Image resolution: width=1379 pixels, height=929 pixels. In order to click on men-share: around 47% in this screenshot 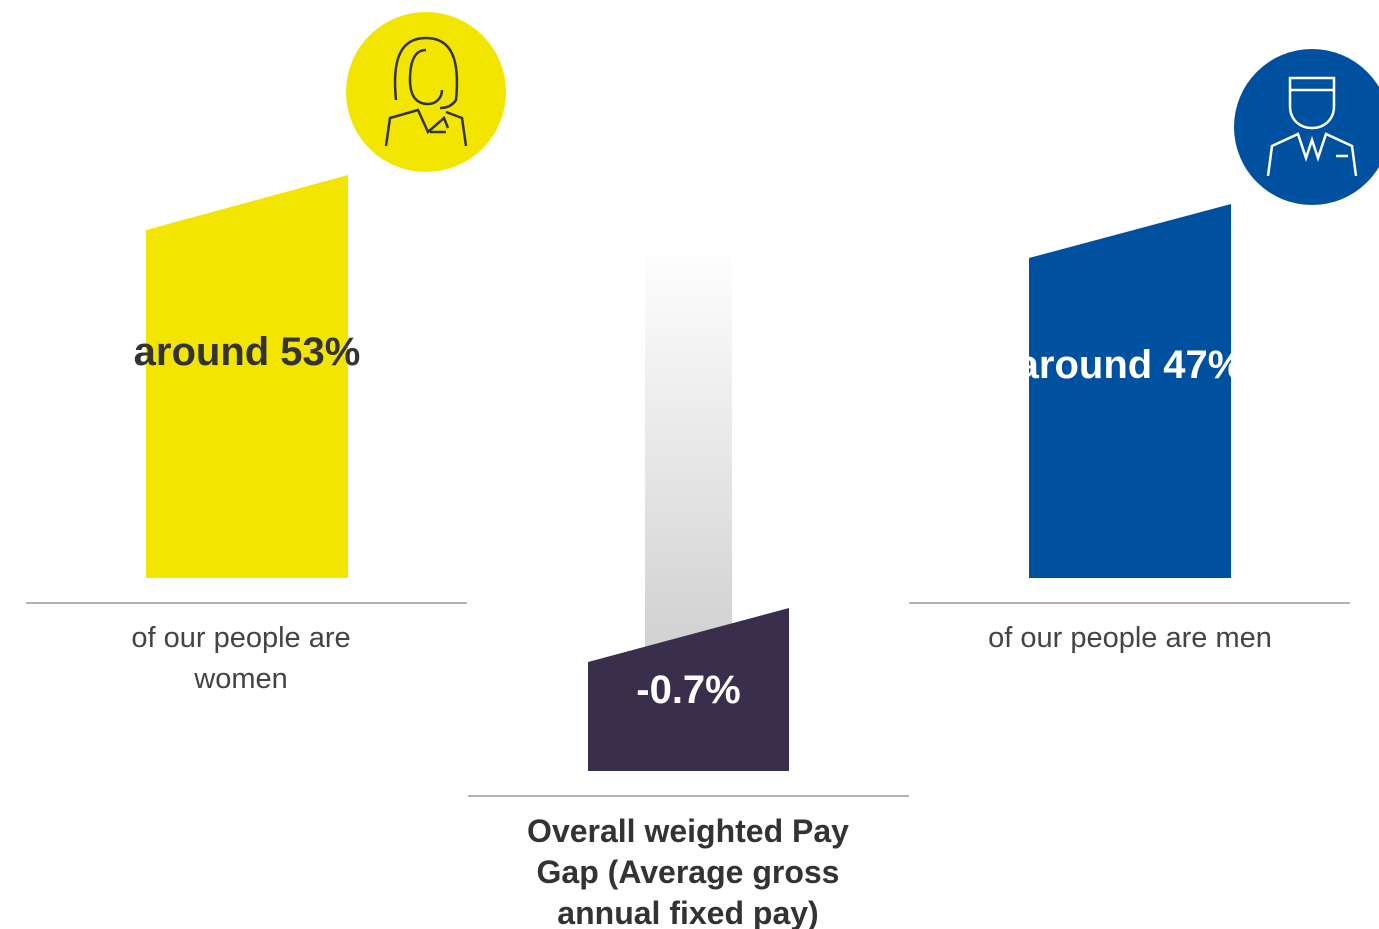, I will do `click(1130, 365)`.